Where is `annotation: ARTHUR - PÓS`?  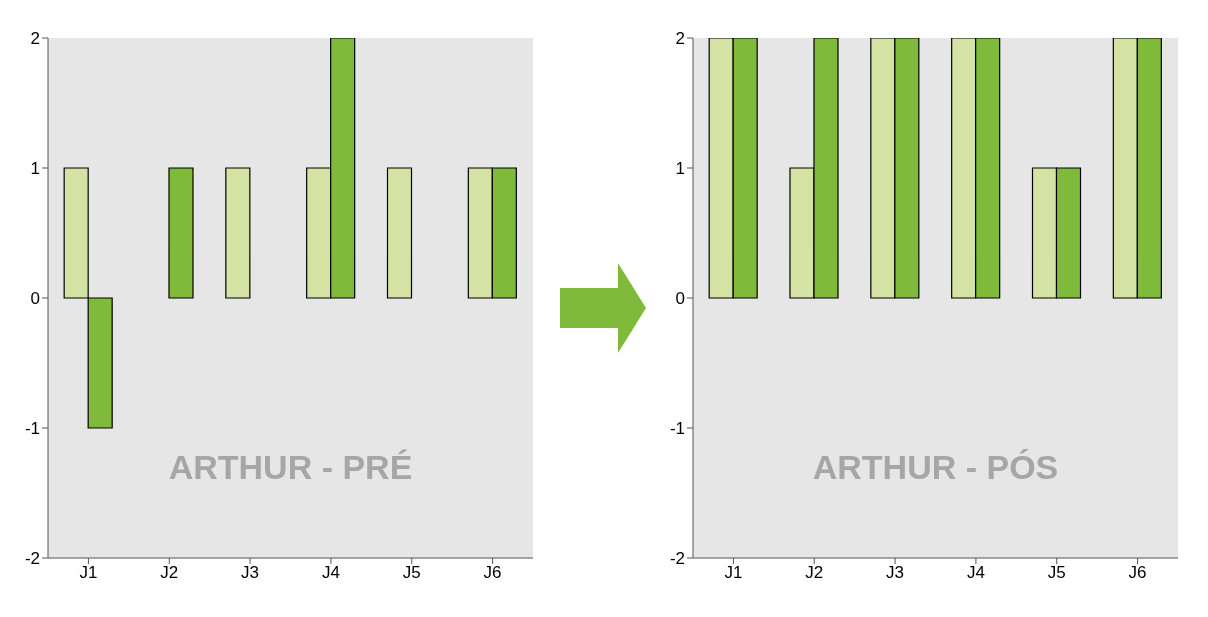 annotation: ARTHUR - PÓS is located at coordinates (935, 467).